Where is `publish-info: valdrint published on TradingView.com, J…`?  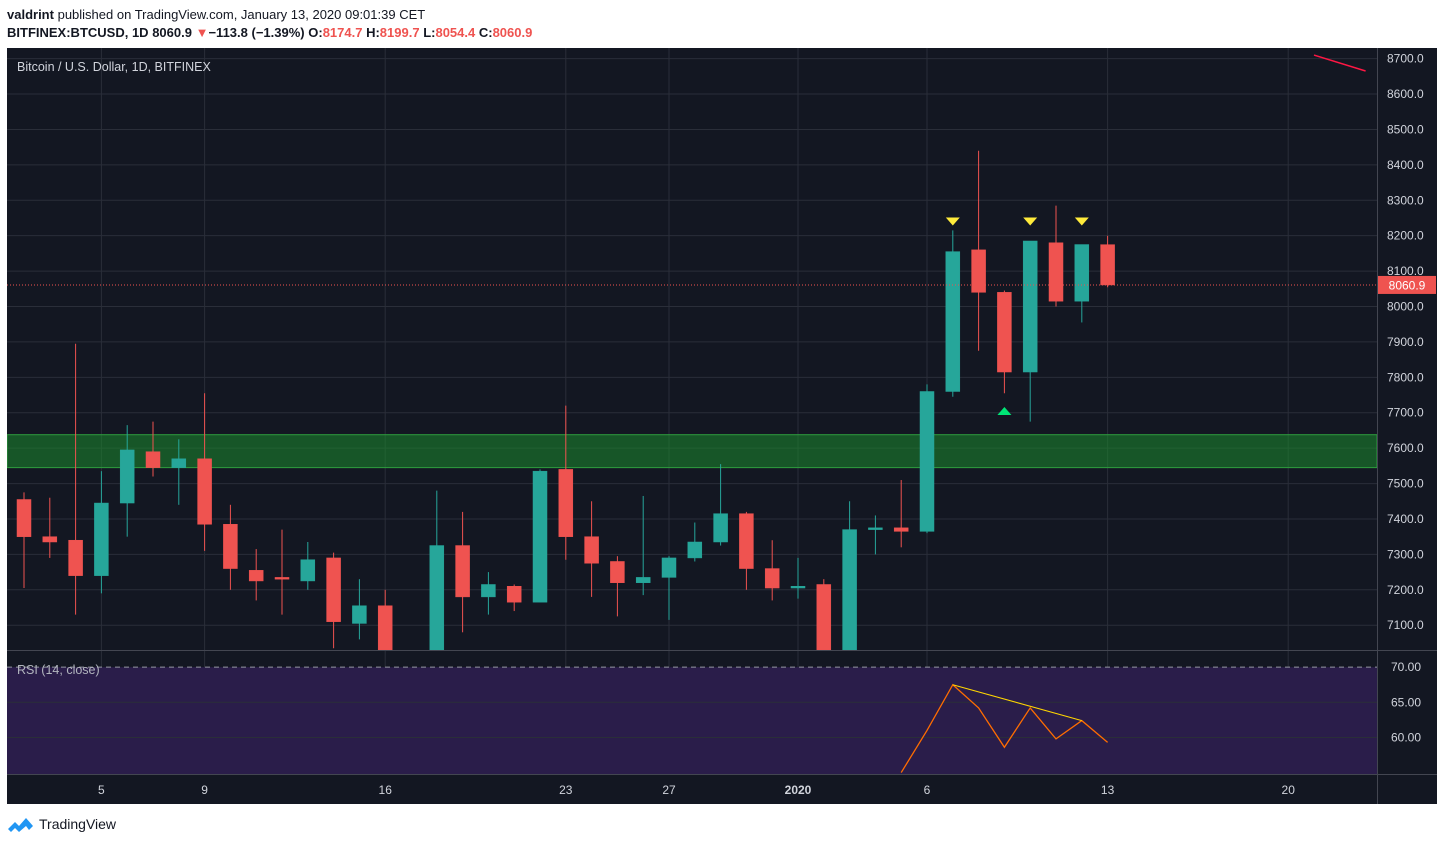
publish-info: valdrint published on TradingView.com, J… is located at coordinates (269, 15).